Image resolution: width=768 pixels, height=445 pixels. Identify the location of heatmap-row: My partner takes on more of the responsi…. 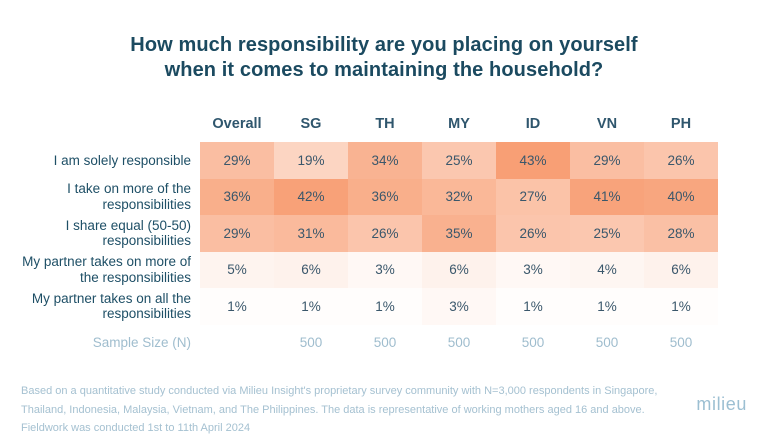
(363, 270).